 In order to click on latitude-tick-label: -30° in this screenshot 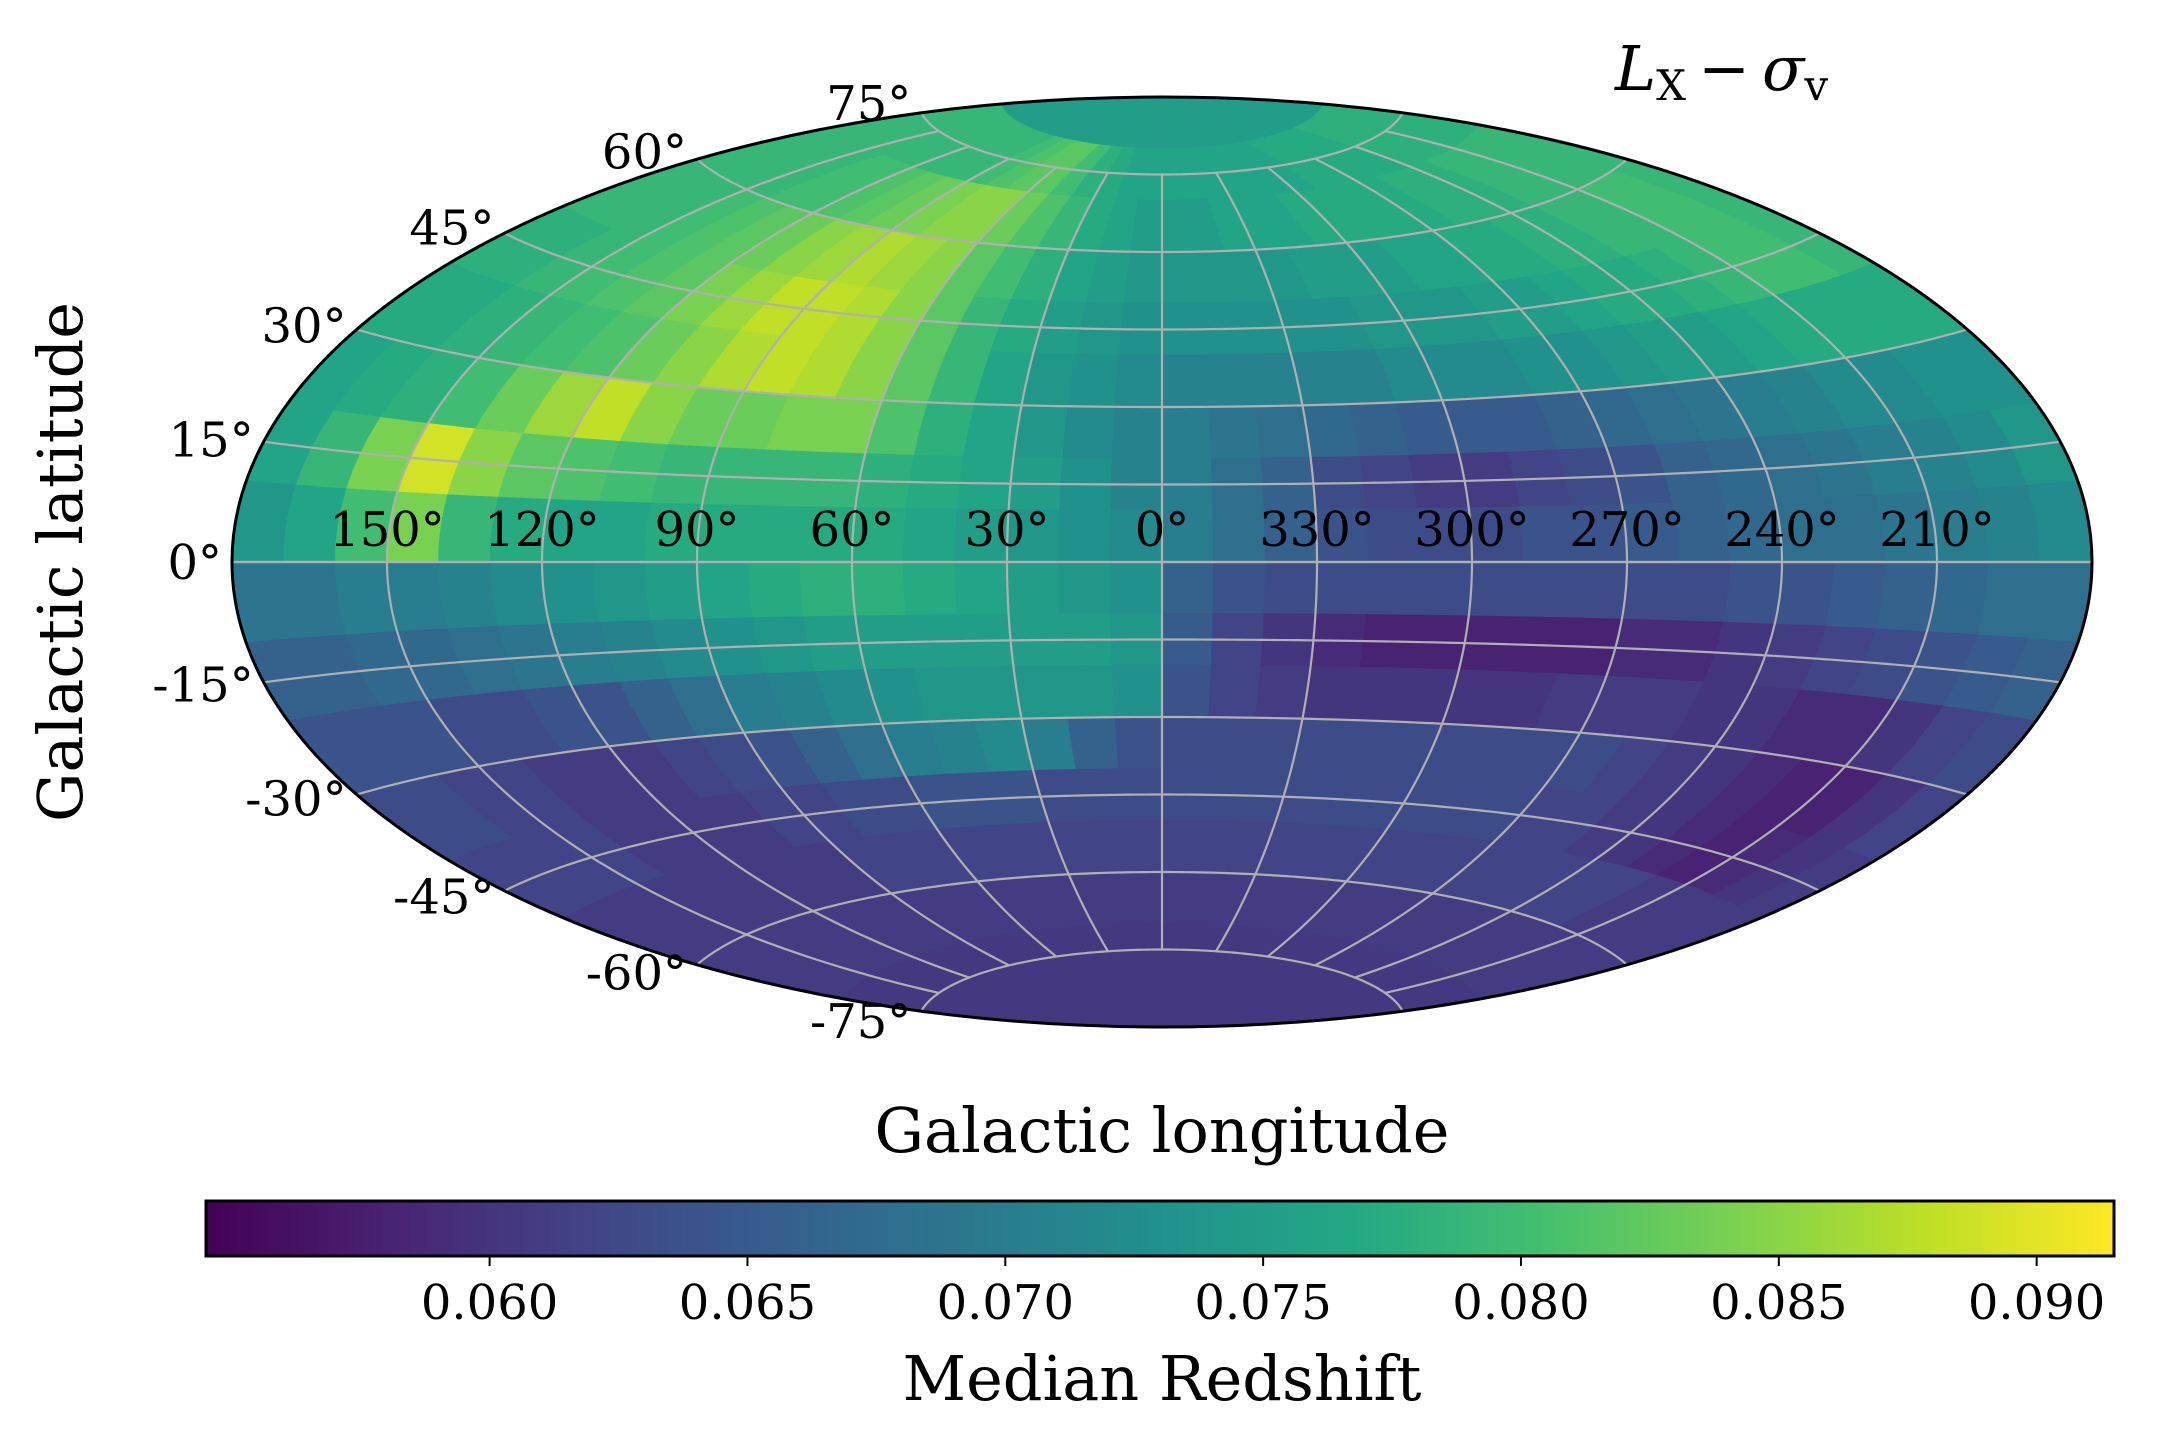, I will do `click(295, 799)`.